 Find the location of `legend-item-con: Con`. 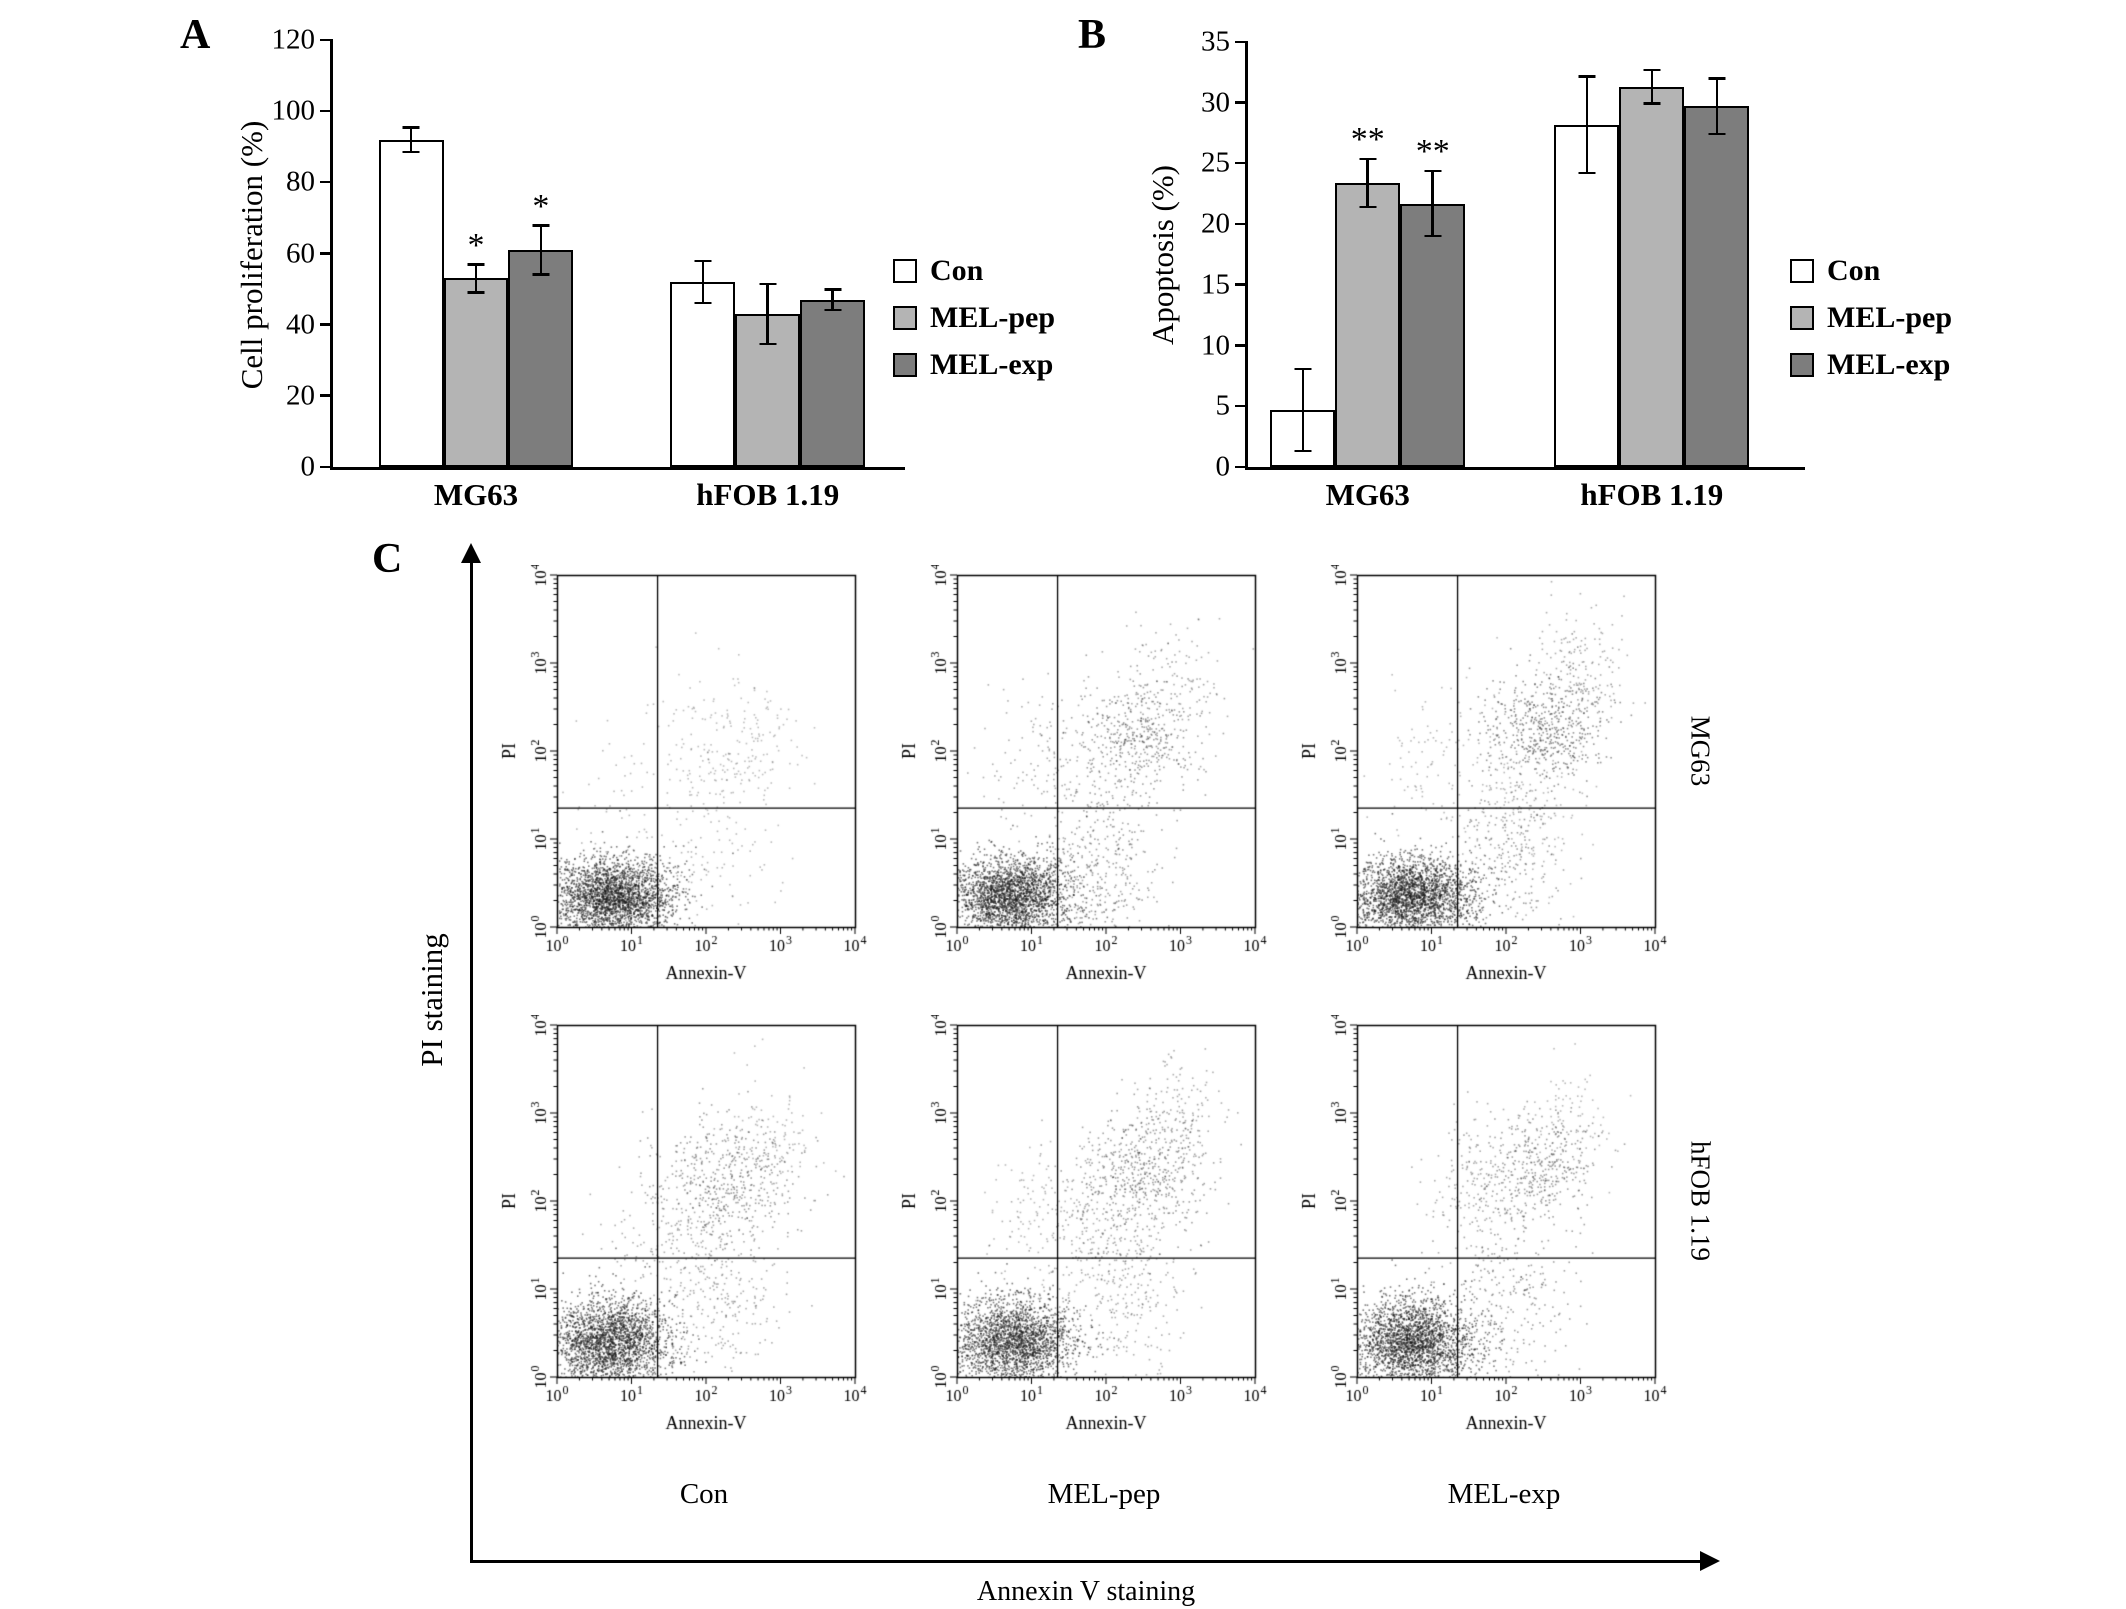

legend-item-con: Con is located at coordinates (974, 271).